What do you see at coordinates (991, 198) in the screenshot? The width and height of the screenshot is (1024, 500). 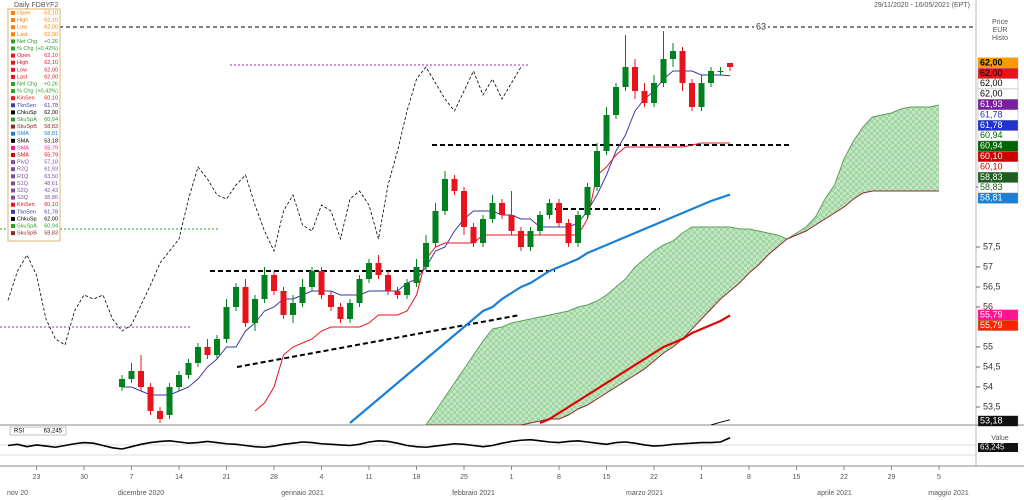 I see `price-tag: 58,81` at bounding box center [991, 198].